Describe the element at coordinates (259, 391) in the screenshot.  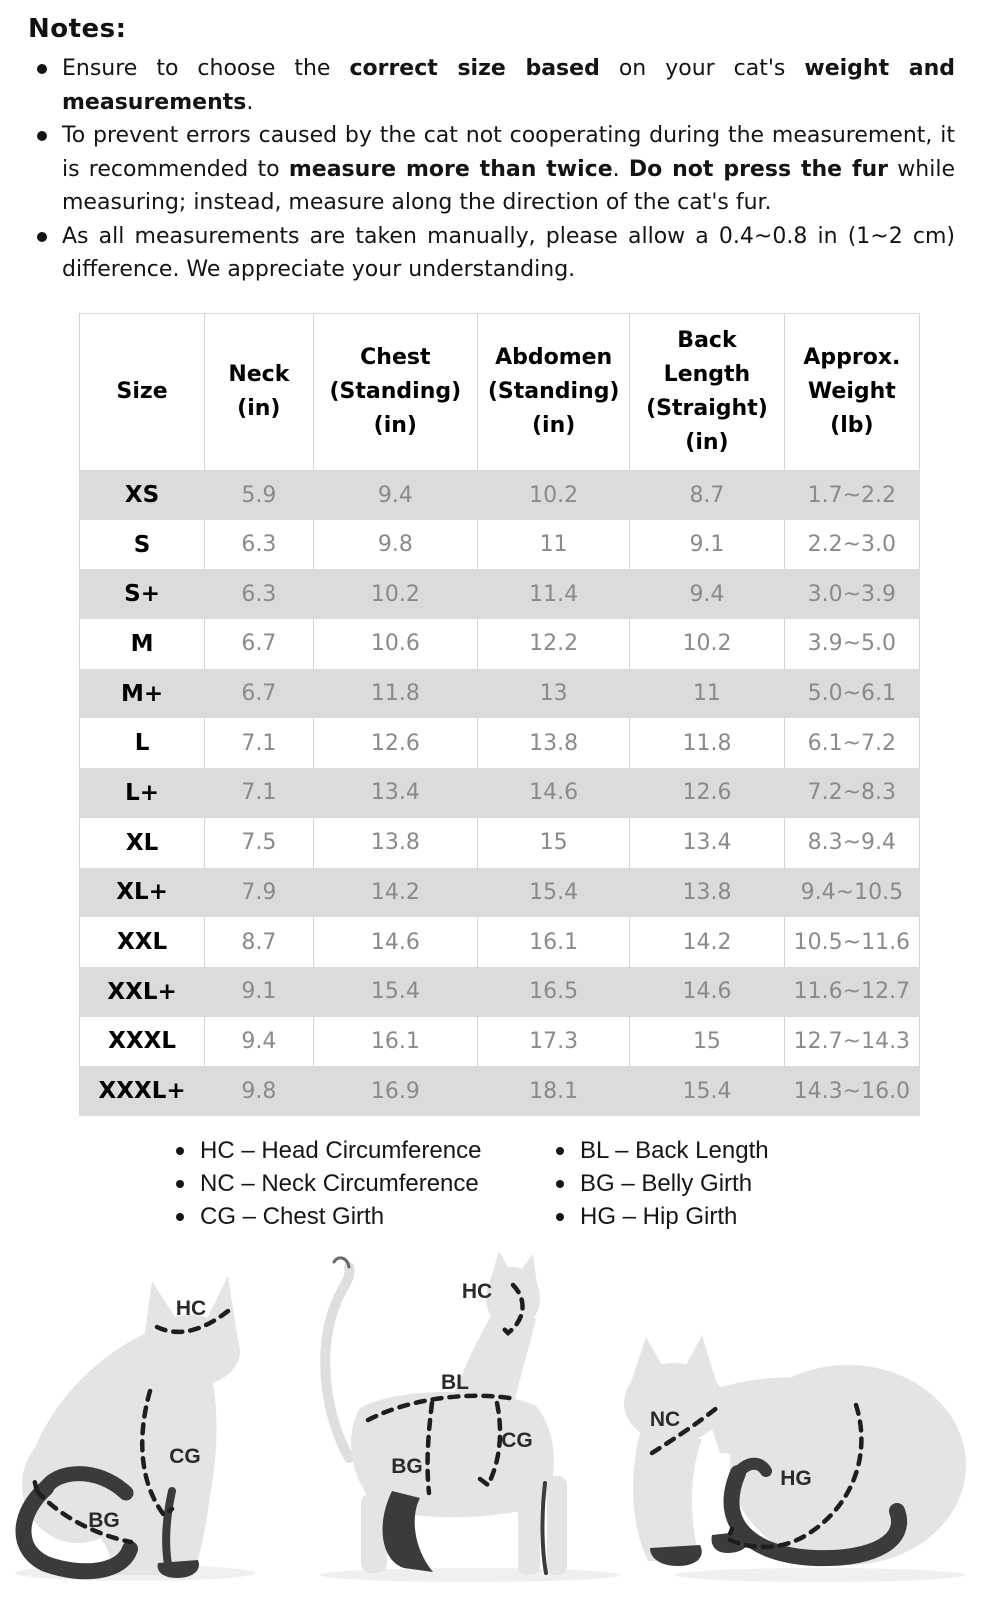
I see `column-header: Neck (in)` at that location.